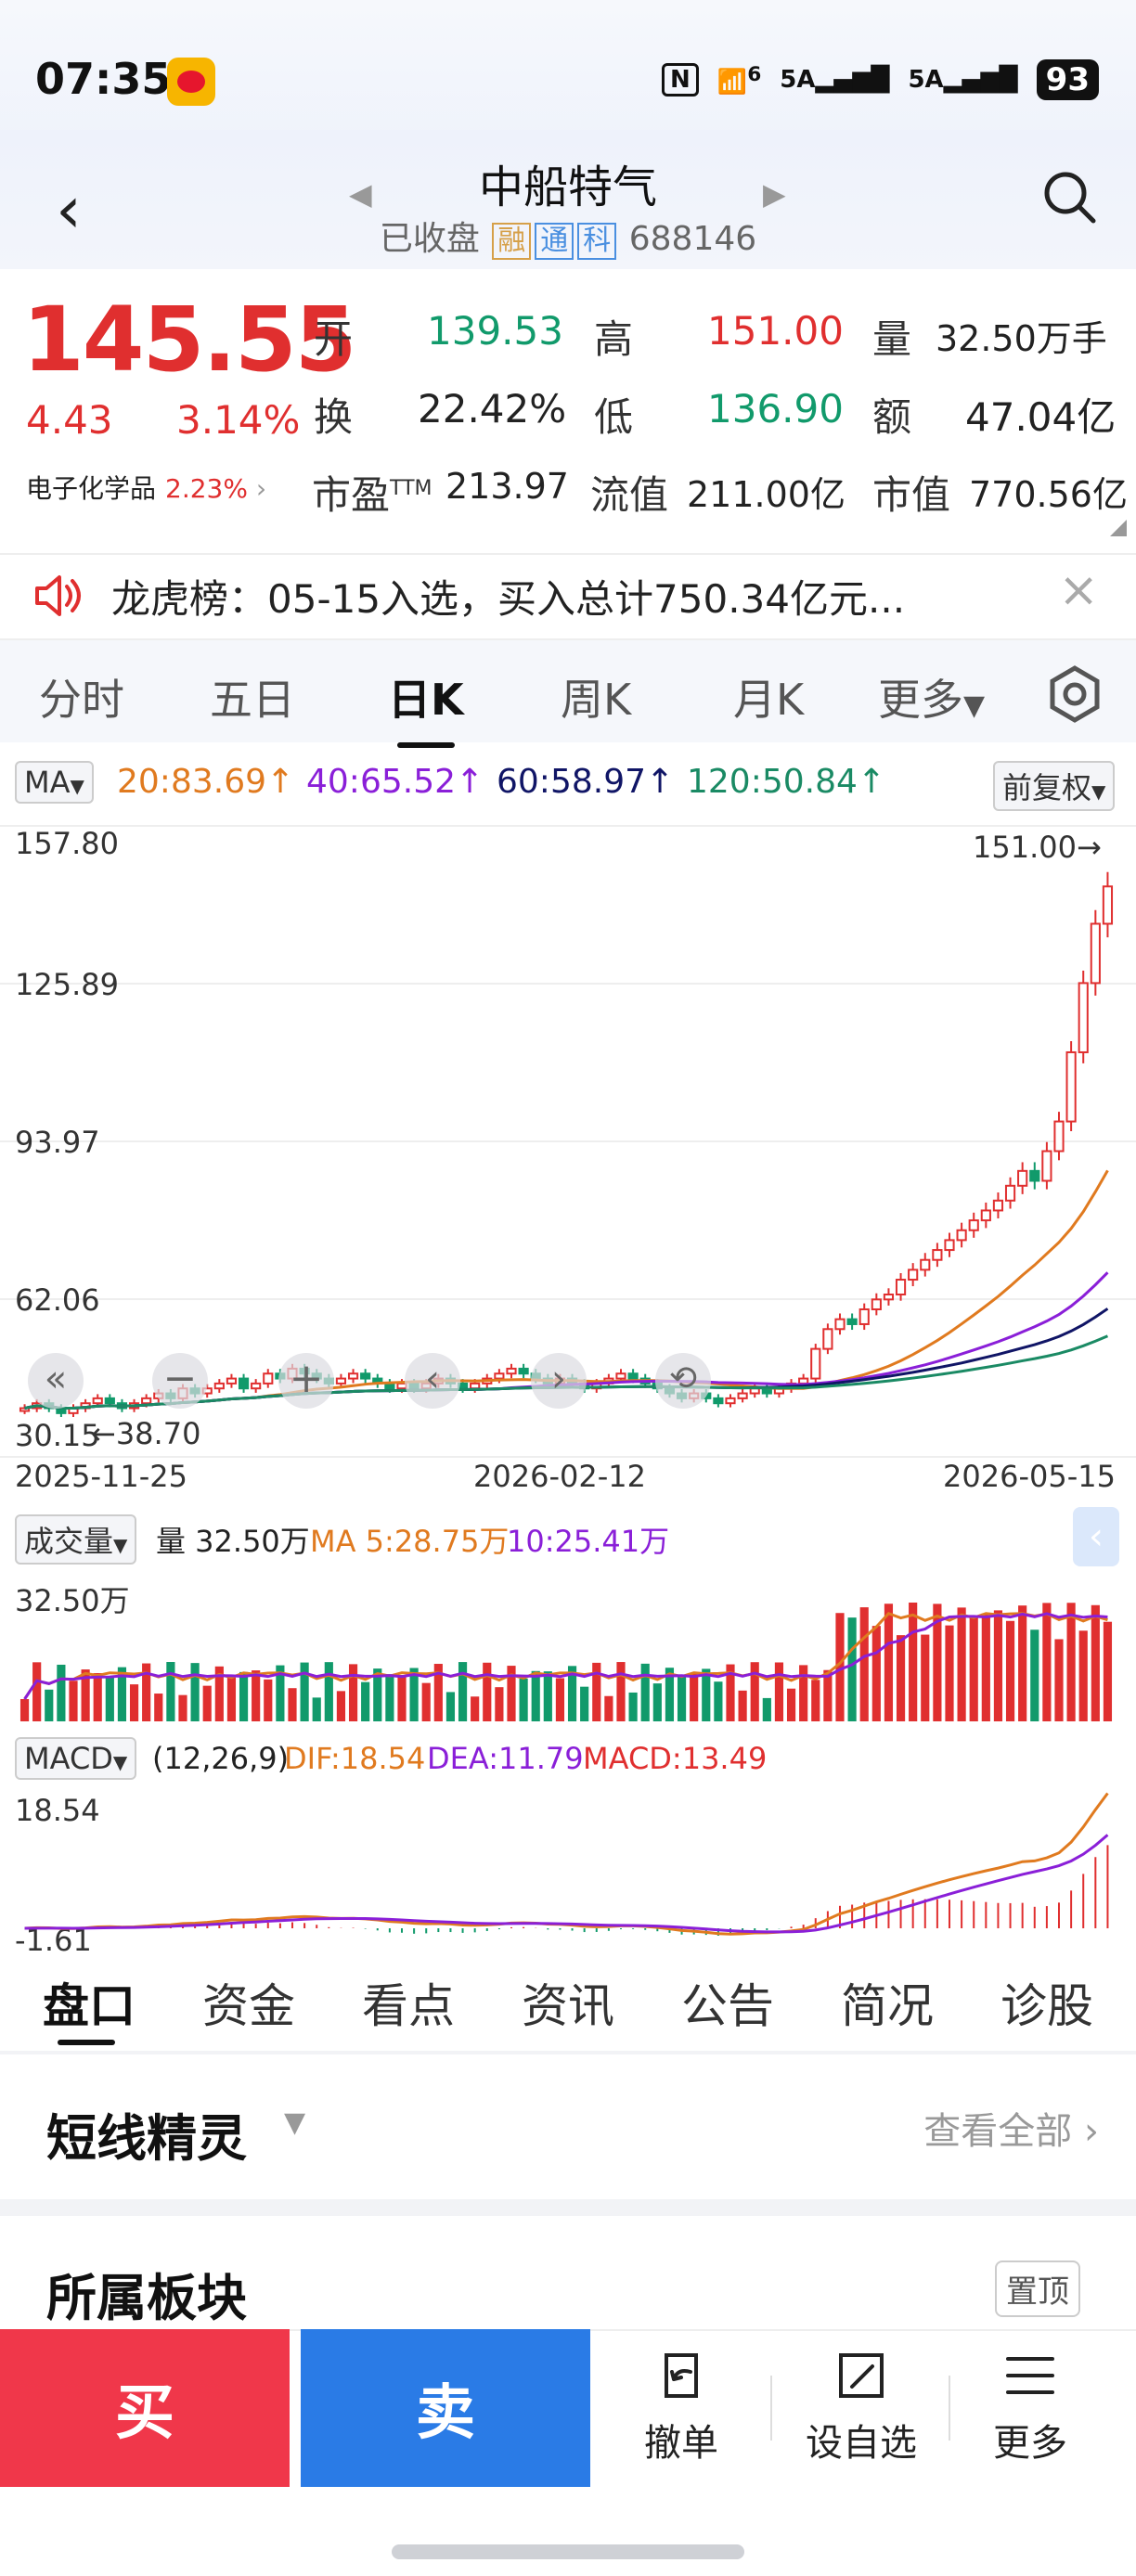 This screenshot has width=1136, height=2576. What do you see at coordinates (432, 1381) in the screenshot?
I see `step-left-icon: ‹` at bounding box center [432, 1381].